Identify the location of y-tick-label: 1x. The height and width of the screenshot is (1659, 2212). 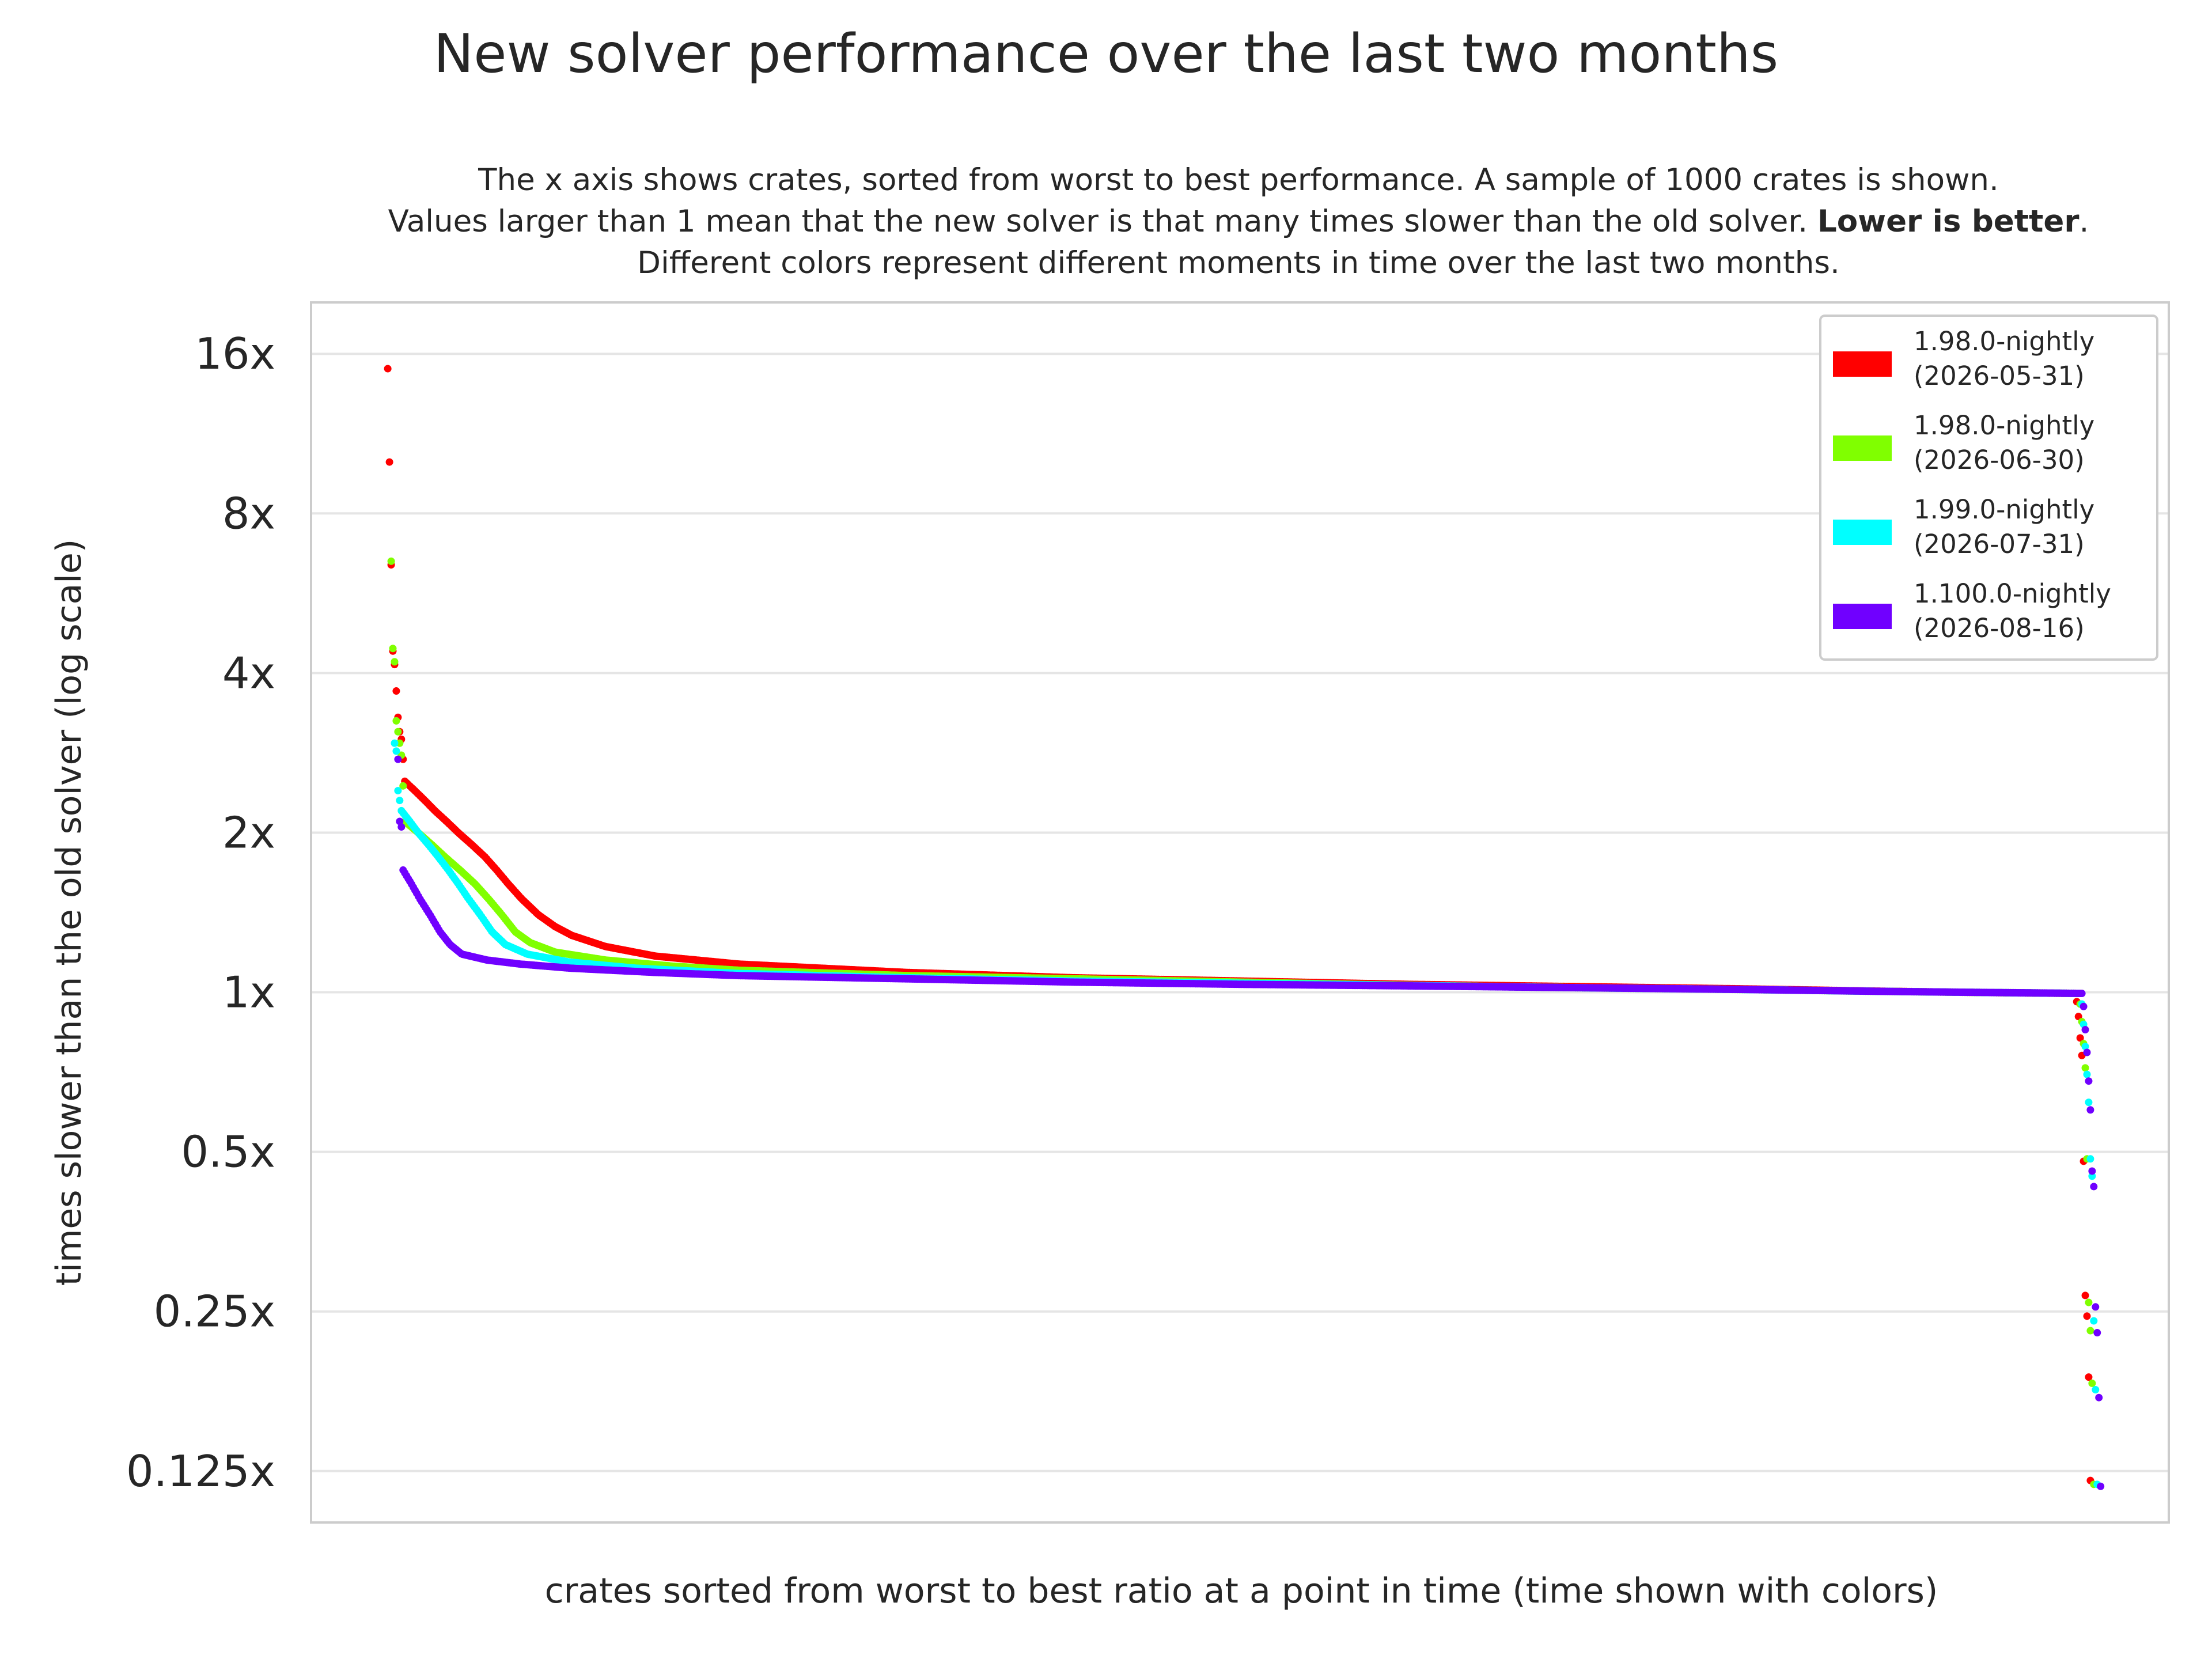
(248, 992).